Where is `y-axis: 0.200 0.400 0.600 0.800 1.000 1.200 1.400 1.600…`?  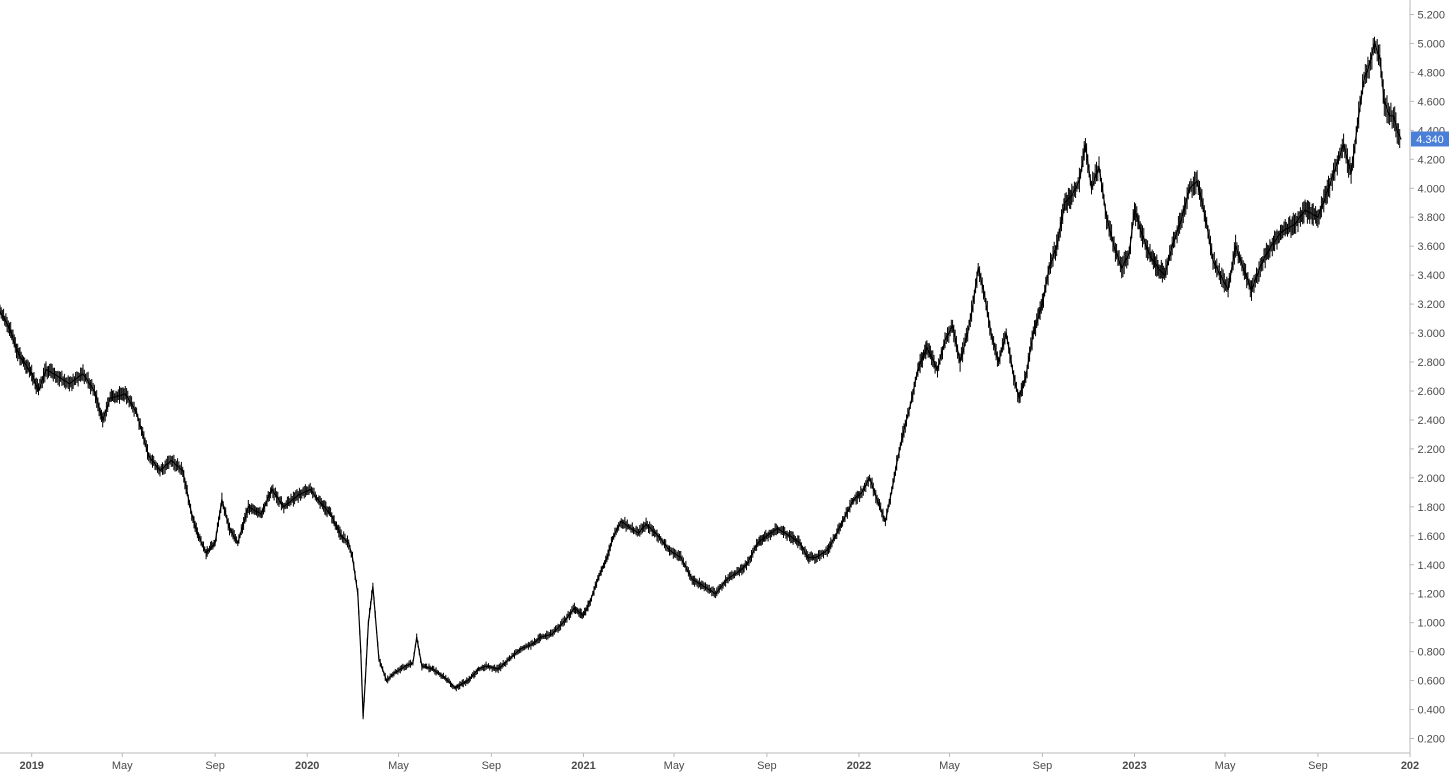
y-axis: 0.200 0.400 0.600 0.800 1.000 1.200 1.400 1.600… is located at coordinates (1427, 377).